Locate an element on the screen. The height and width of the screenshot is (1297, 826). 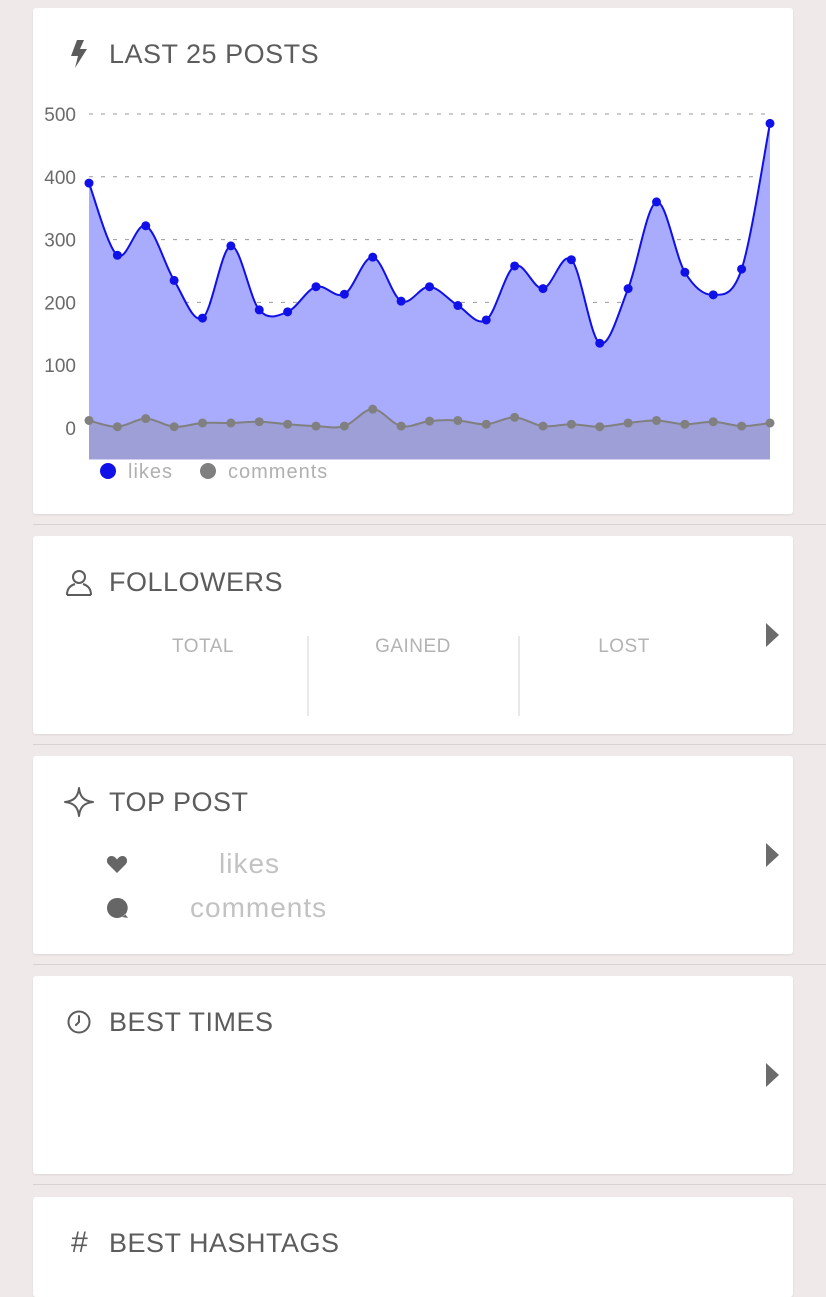
y-tick-label: 0 is located at coordinates (70, 429).